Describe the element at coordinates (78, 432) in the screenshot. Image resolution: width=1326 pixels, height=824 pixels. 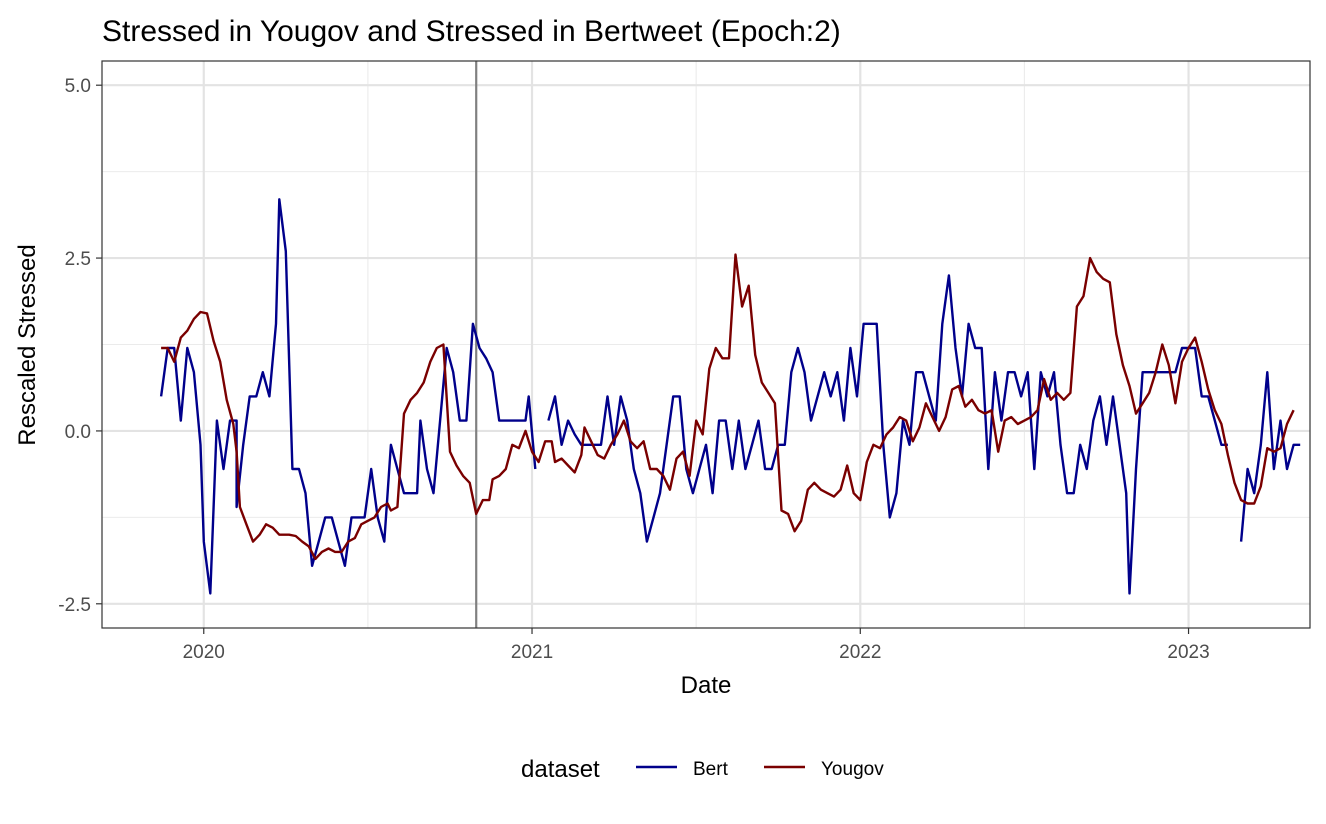
I see `y-tick-label: 0.0` at that location.